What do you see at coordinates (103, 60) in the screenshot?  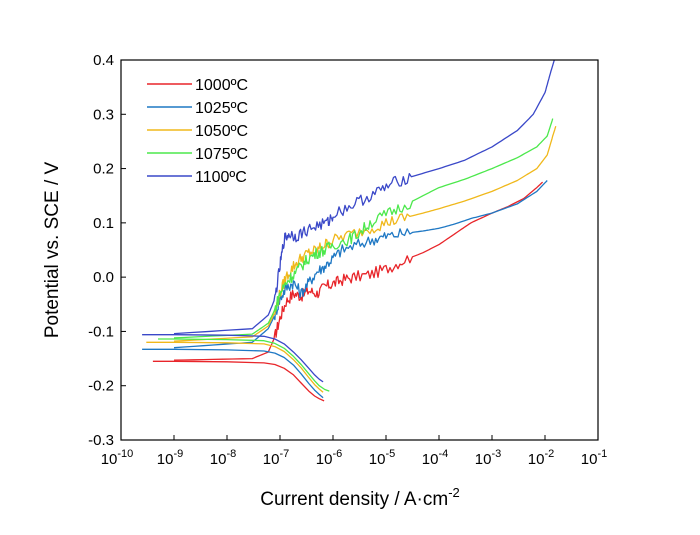 I see `y-tick-label: 0.4` at bounding box center [103, 60].